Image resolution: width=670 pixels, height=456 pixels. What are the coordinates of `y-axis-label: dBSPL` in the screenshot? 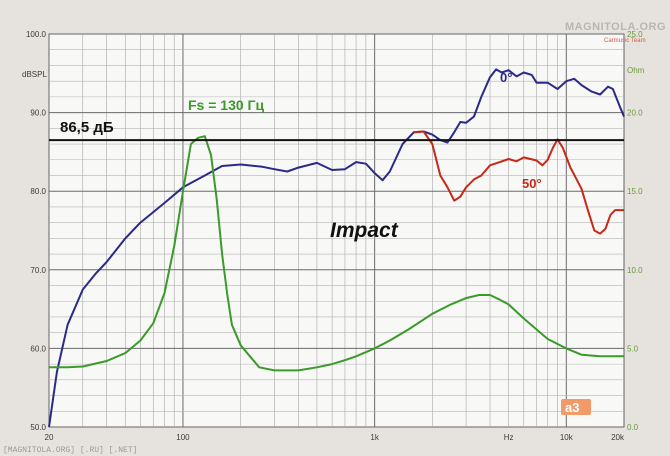 It's located at (34, 74).